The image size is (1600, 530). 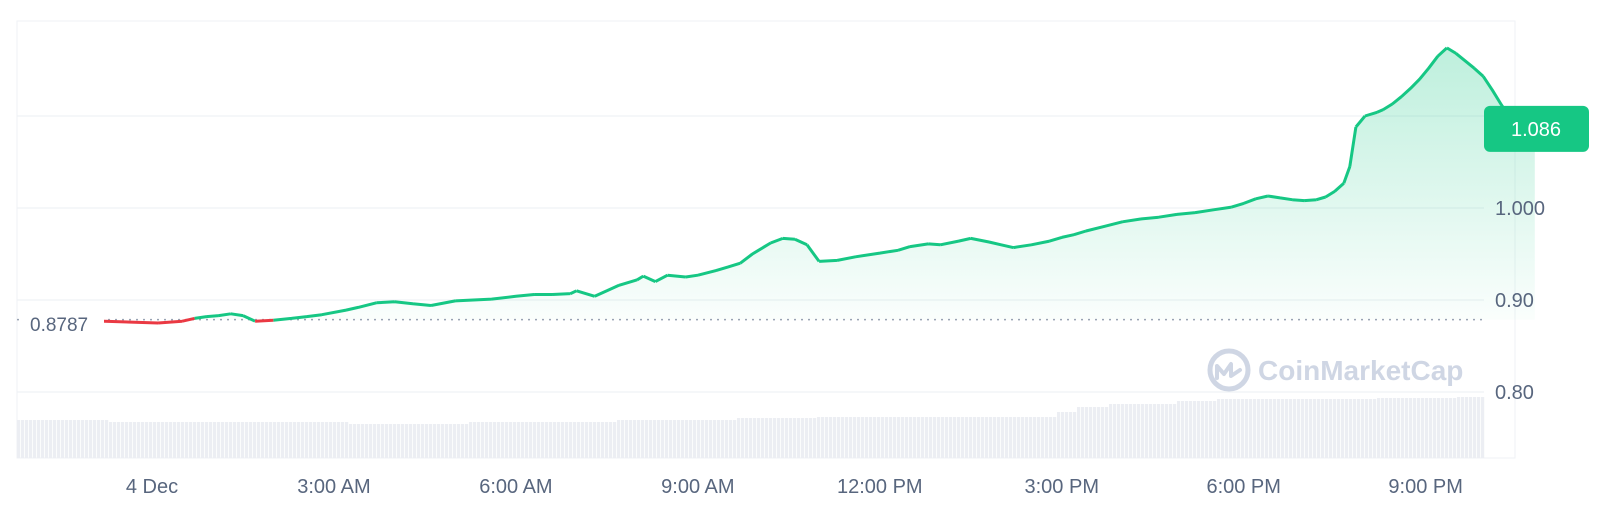 What do you see at coordinates (1514, 301) in the screenshot?
I see `y-tick-label: 0.90` at bounding box center [1514, 301].